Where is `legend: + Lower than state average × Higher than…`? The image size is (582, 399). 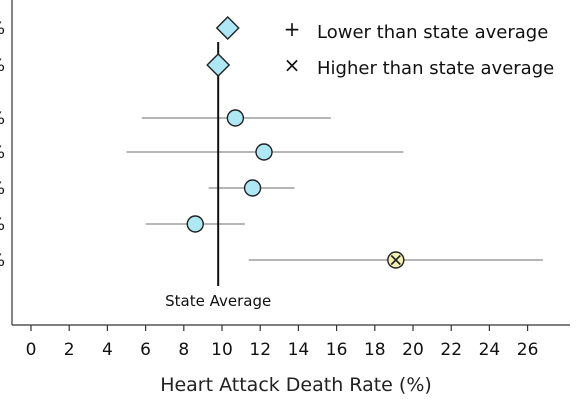
legend: + Lower than state average × Higher than… is located at coordinates (419, 48).